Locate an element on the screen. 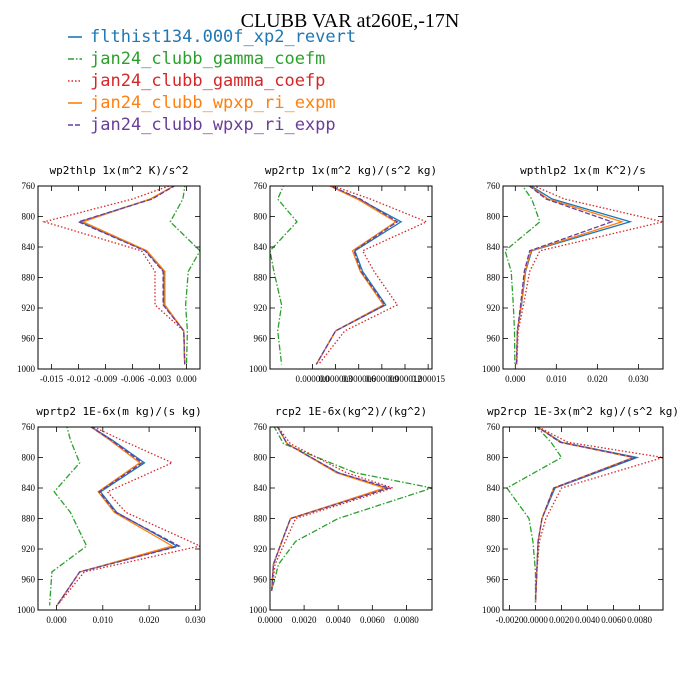 Image resolution: width=700 pixels, height=700 pixels. x-tick-label: 0.030 is located at coordinates (638, 379).